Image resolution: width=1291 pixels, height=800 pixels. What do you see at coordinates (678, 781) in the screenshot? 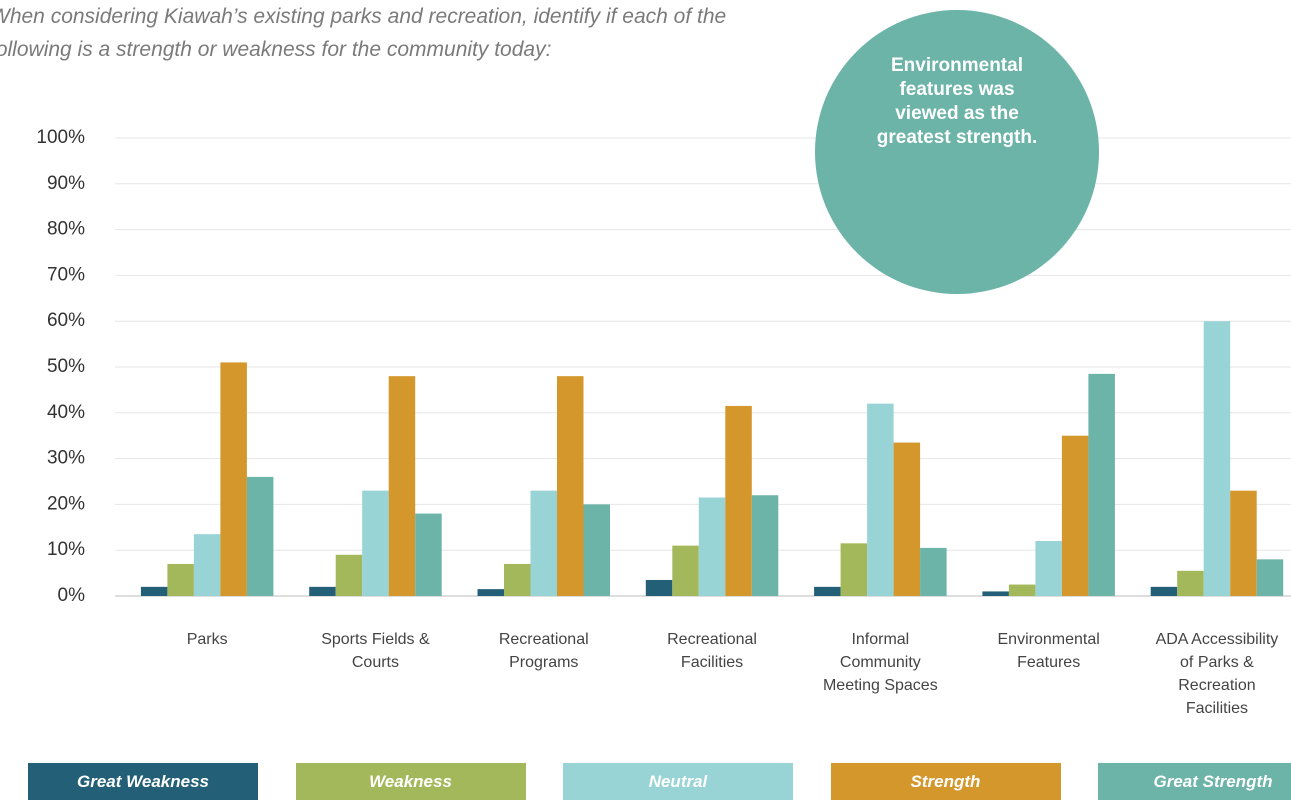
I see `legend-entry: Neutral` at bounding box center [678, 781].